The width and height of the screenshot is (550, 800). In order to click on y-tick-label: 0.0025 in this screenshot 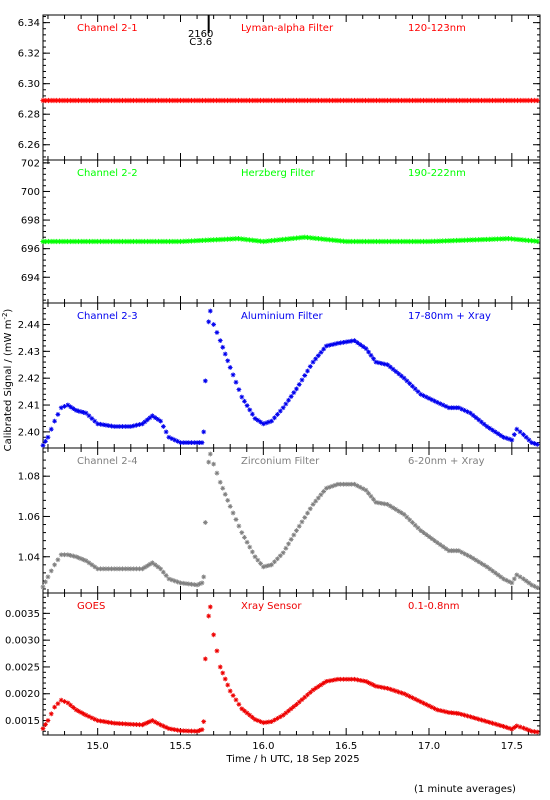, I will do `click(22, 667)`.